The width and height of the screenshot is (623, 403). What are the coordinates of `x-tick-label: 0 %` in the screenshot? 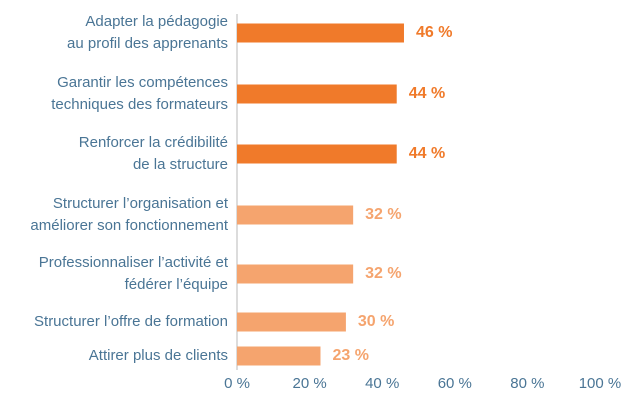 It's located at (237, 383).